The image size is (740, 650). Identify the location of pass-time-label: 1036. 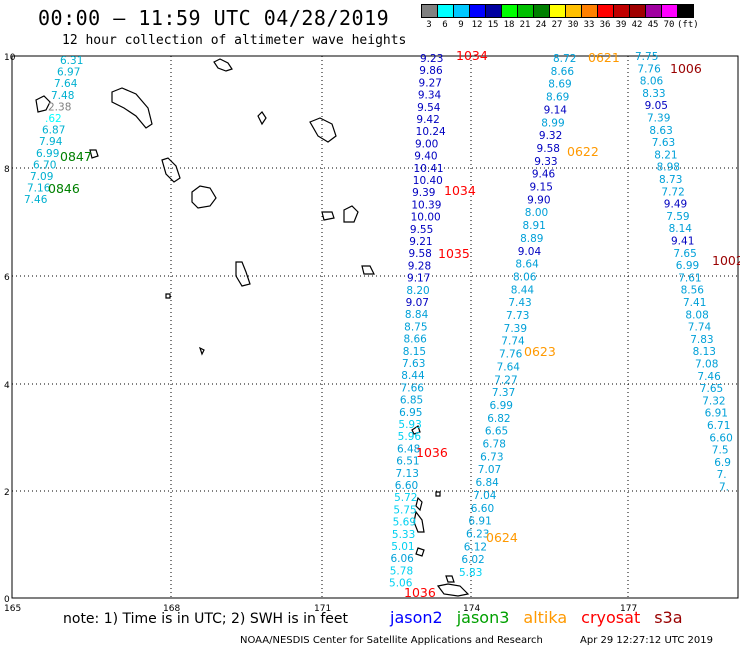
(432, 452).